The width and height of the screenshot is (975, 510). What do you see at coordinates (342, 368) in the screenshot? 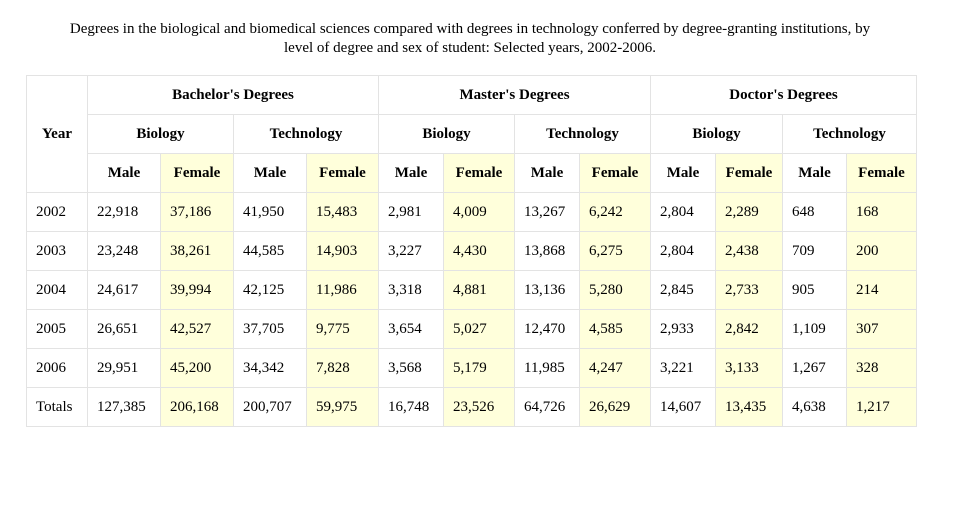
I see `female-count-cell: 7,828` at bounding box center [342, 368].